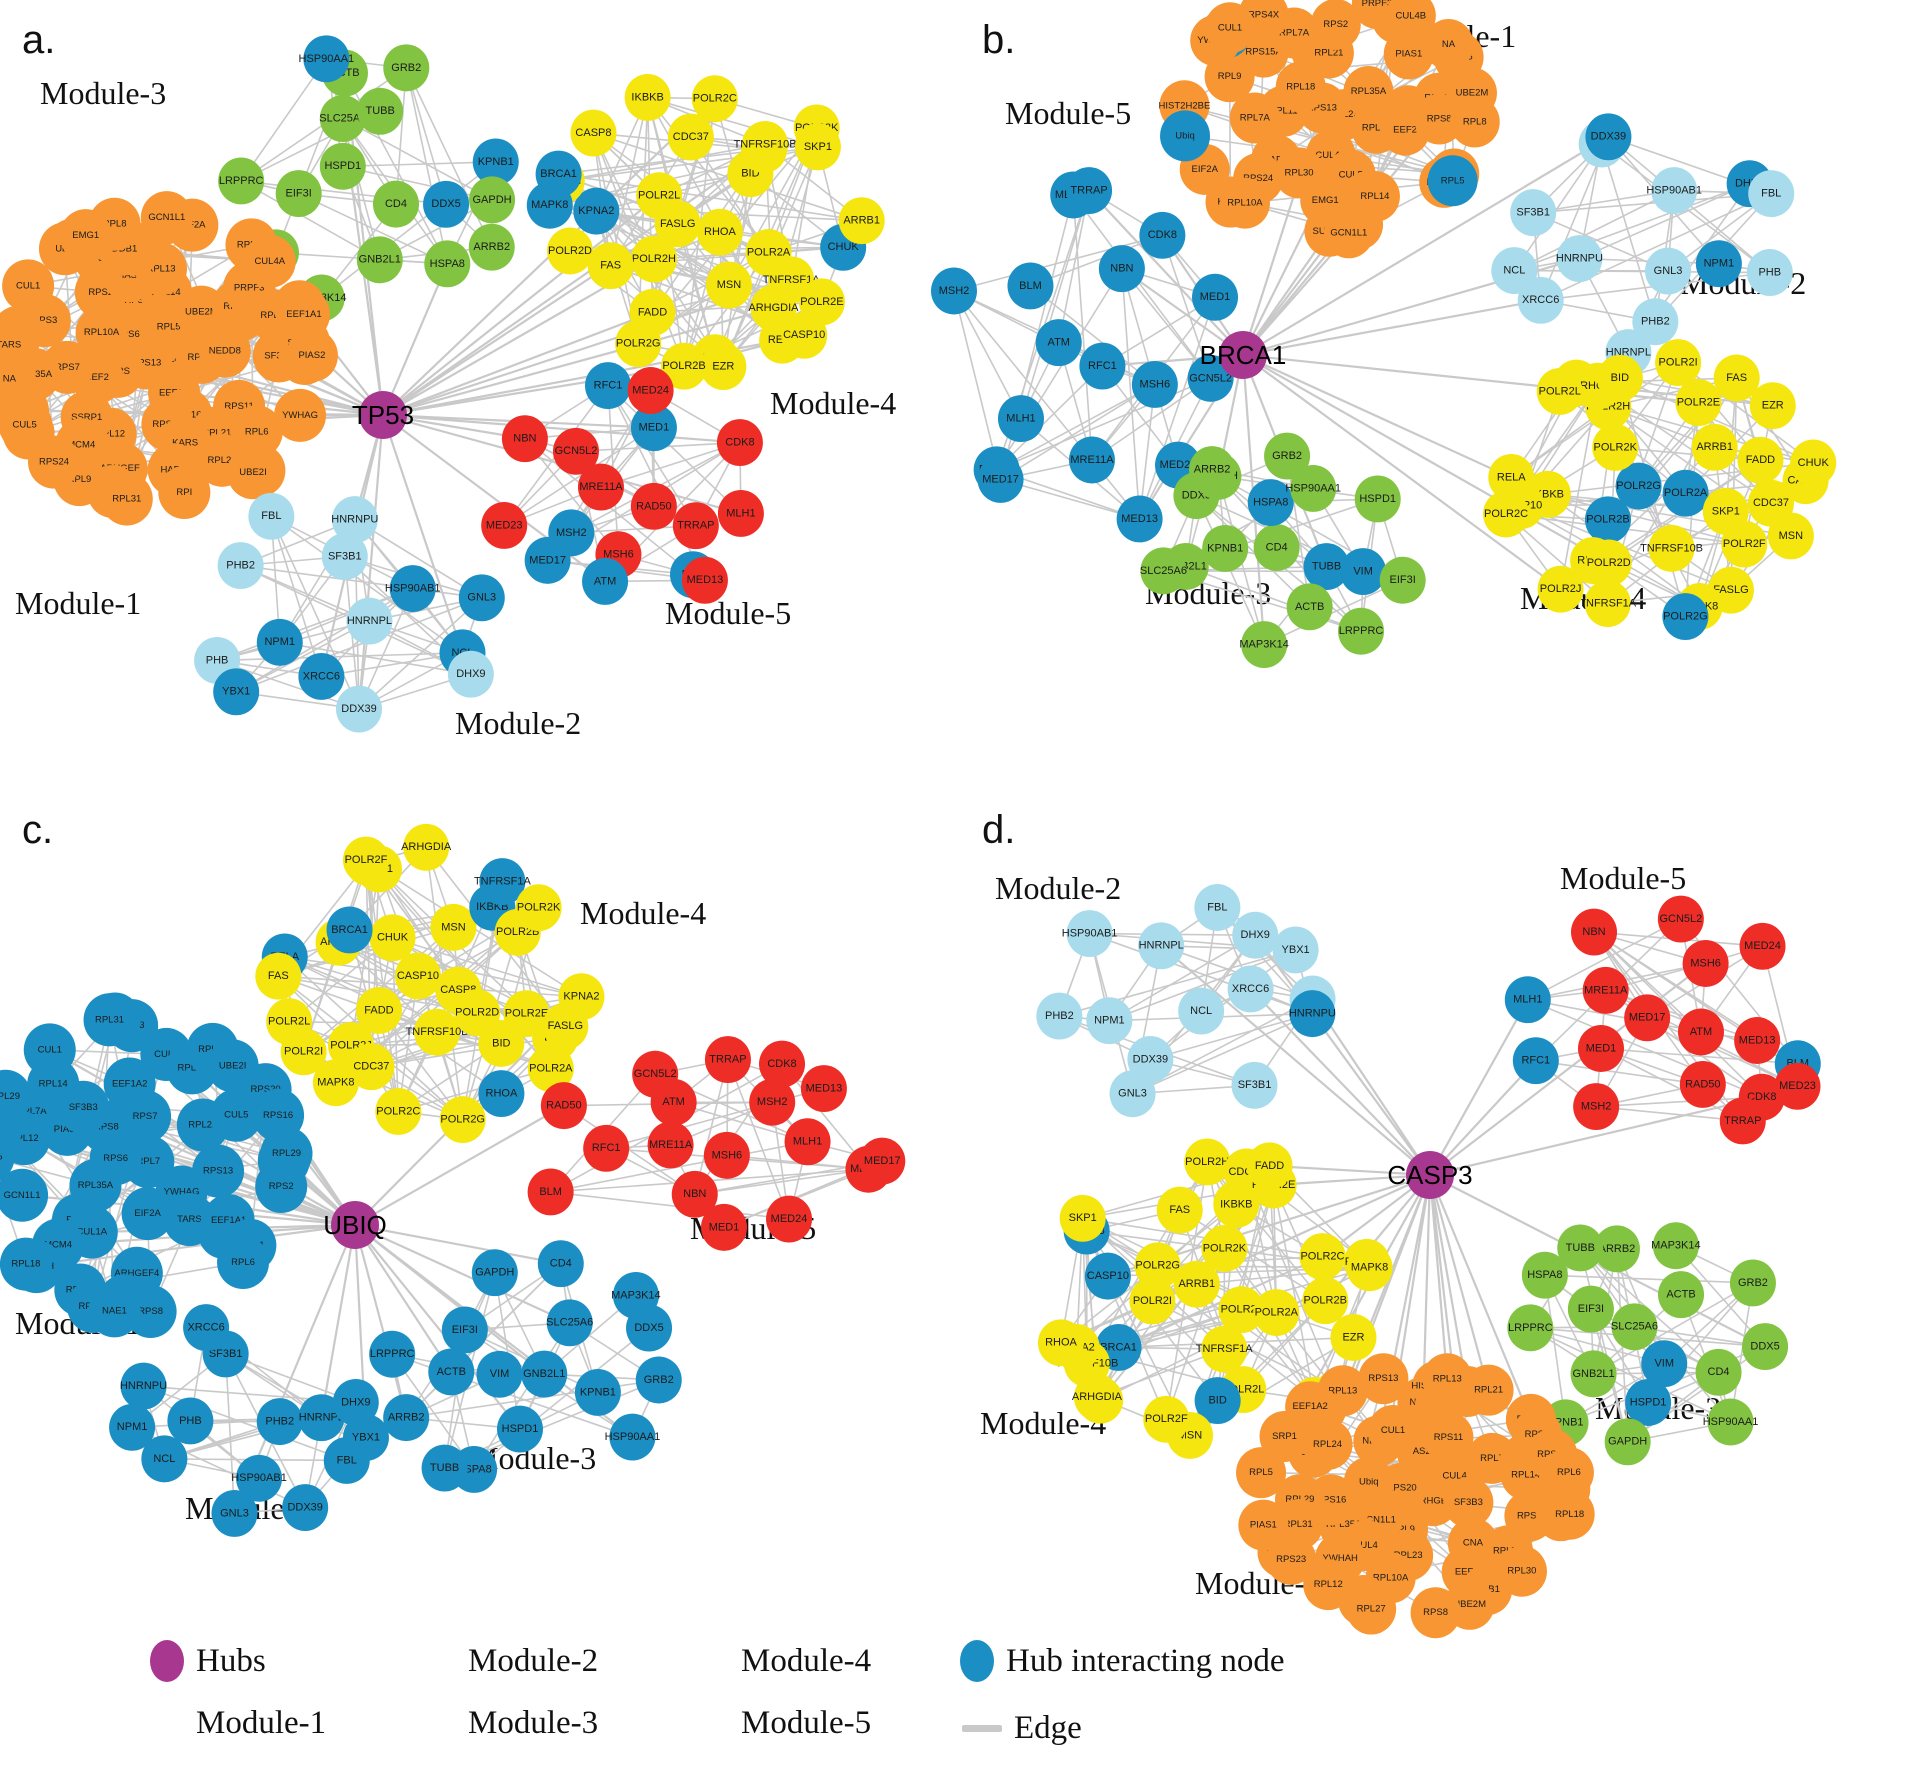  Describe the element at coordinates (633, 1437) in the screenshot. I see `network-node: HSP90AA1` at that location.